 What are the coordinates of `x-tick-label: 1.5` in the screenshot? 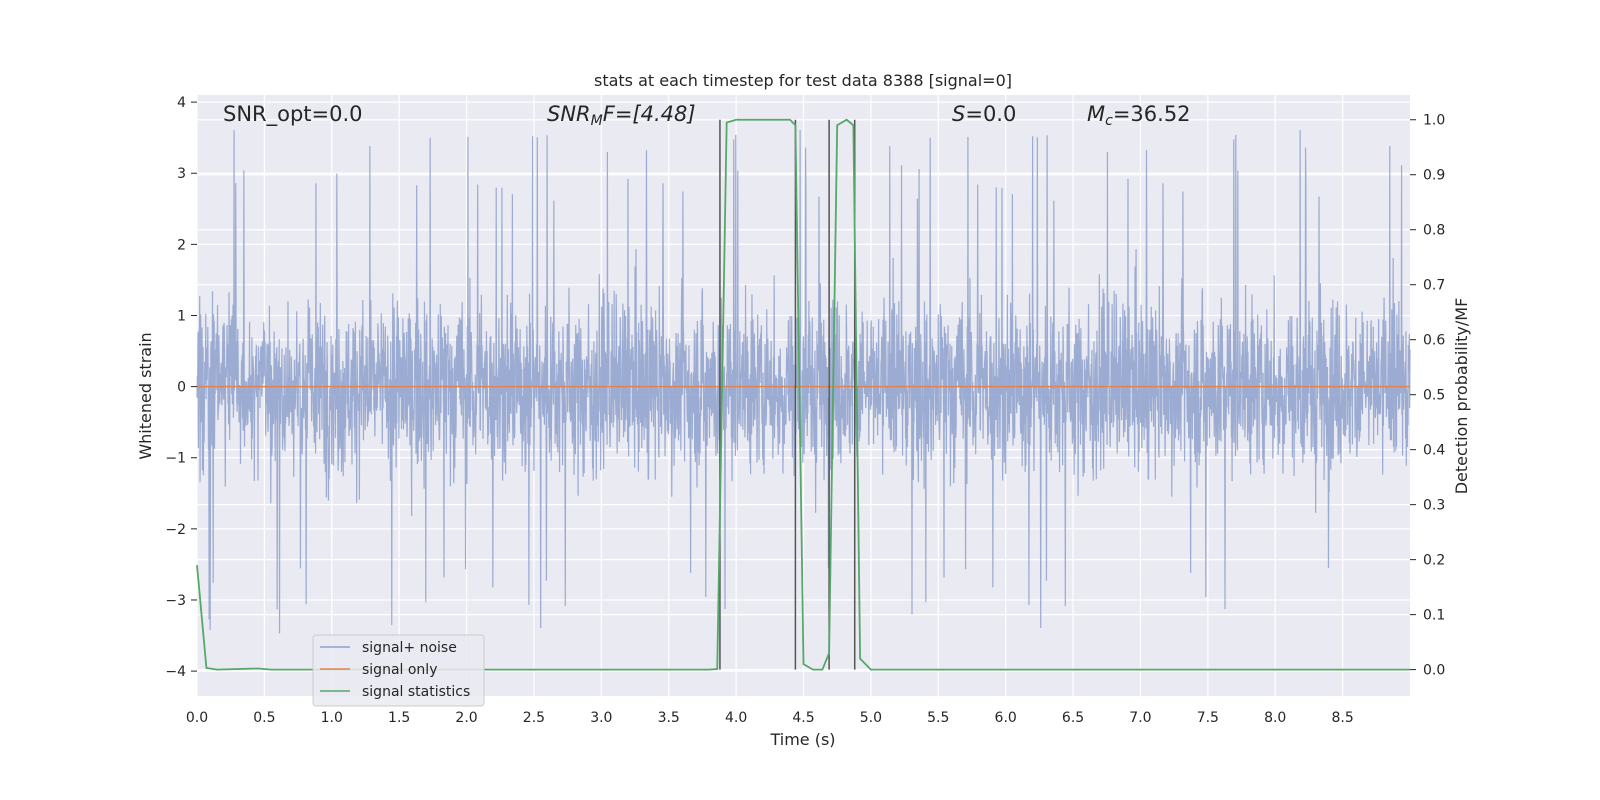 It's located at (399, 718).